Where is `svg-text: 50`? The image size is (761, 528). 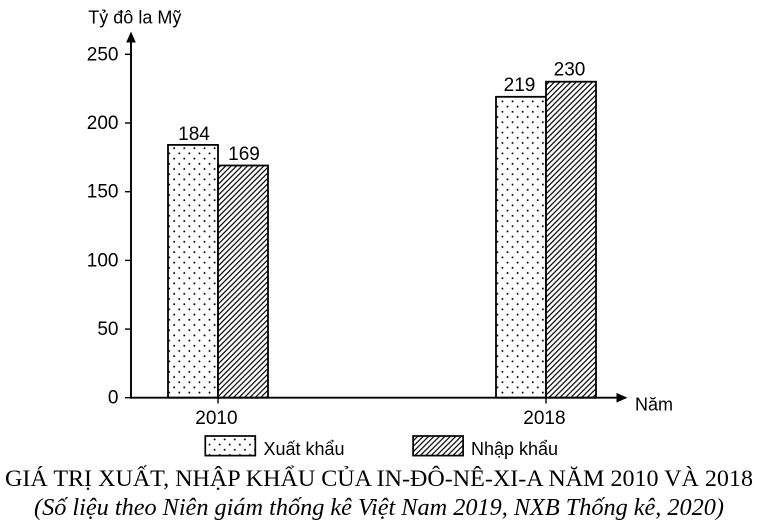
svg-text: 50 is located at coordinates (107, 329).